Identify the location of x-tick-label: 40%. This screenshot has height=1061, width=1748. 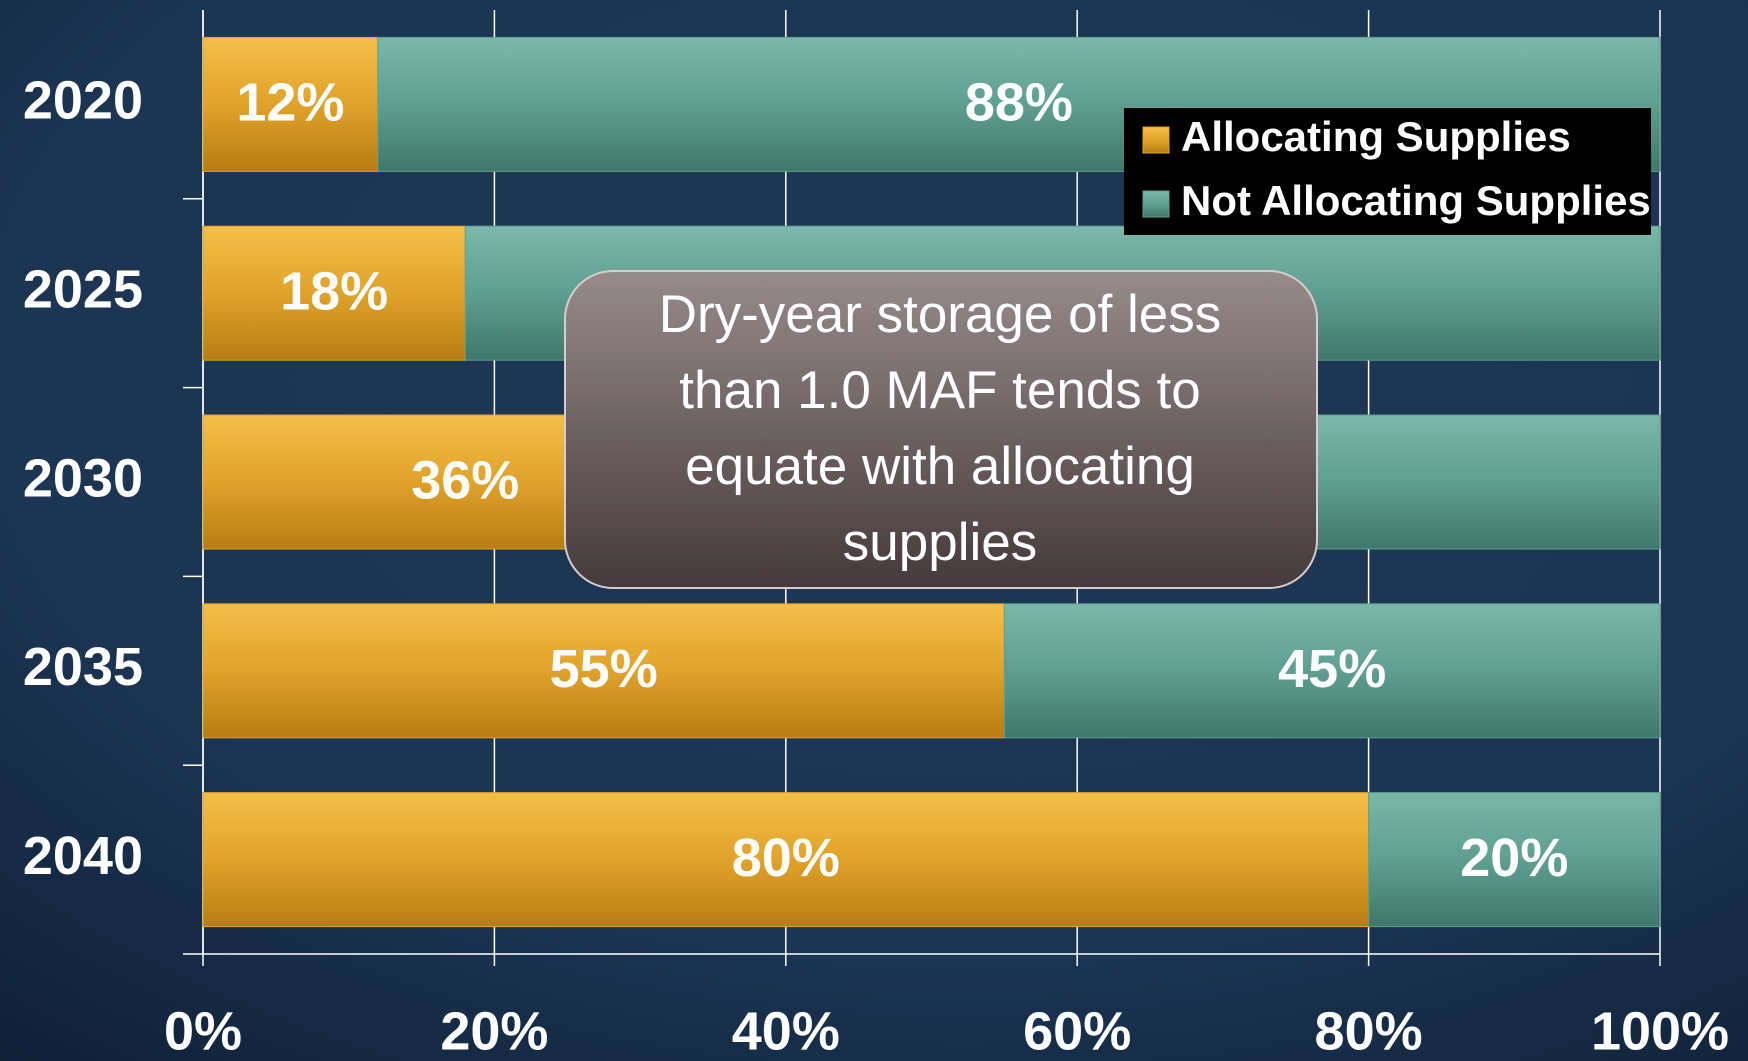
(786, 1031).